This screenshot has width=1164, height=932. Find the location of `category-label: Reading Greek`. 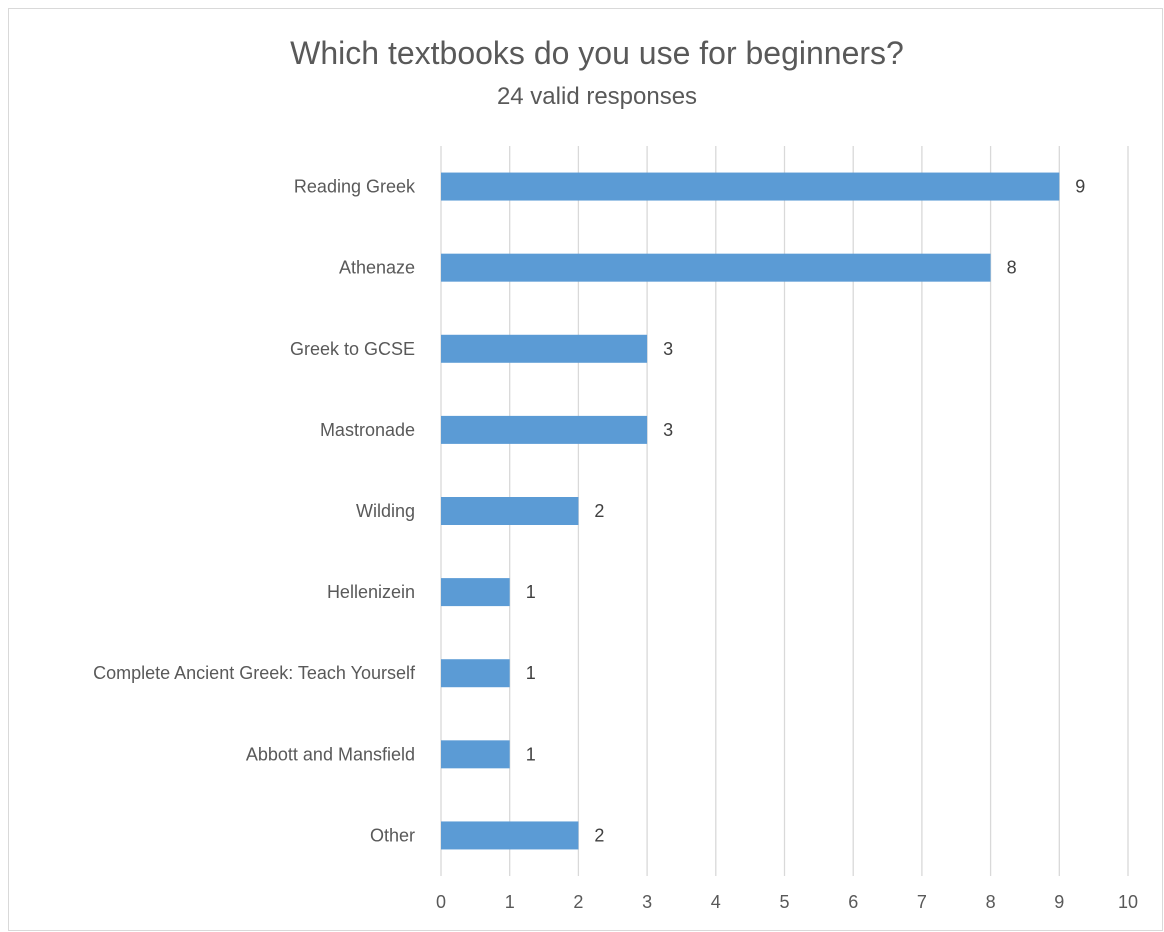

category-label: Reading Greek is located at coordinates (355, 187).